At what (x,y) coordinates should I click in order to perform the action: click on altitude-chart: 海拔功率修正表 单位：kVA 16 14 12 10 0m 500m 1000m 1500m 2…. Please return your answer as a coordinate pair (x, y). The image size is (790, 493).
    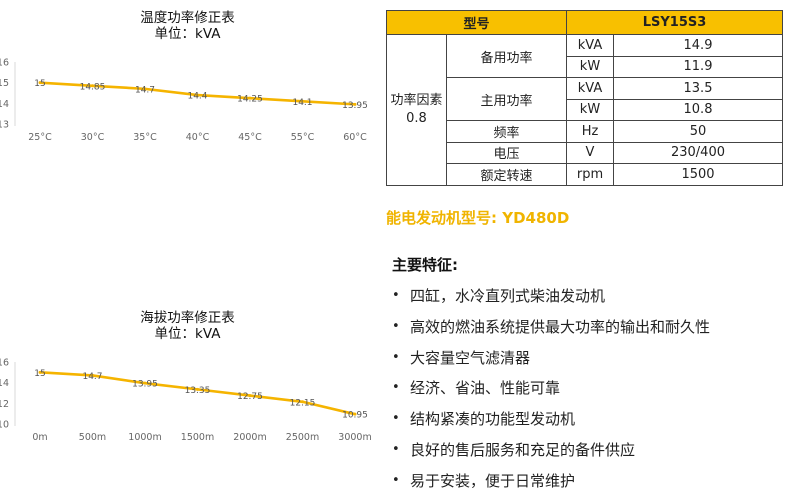
    Looking at the image, I should click on (187, 375).